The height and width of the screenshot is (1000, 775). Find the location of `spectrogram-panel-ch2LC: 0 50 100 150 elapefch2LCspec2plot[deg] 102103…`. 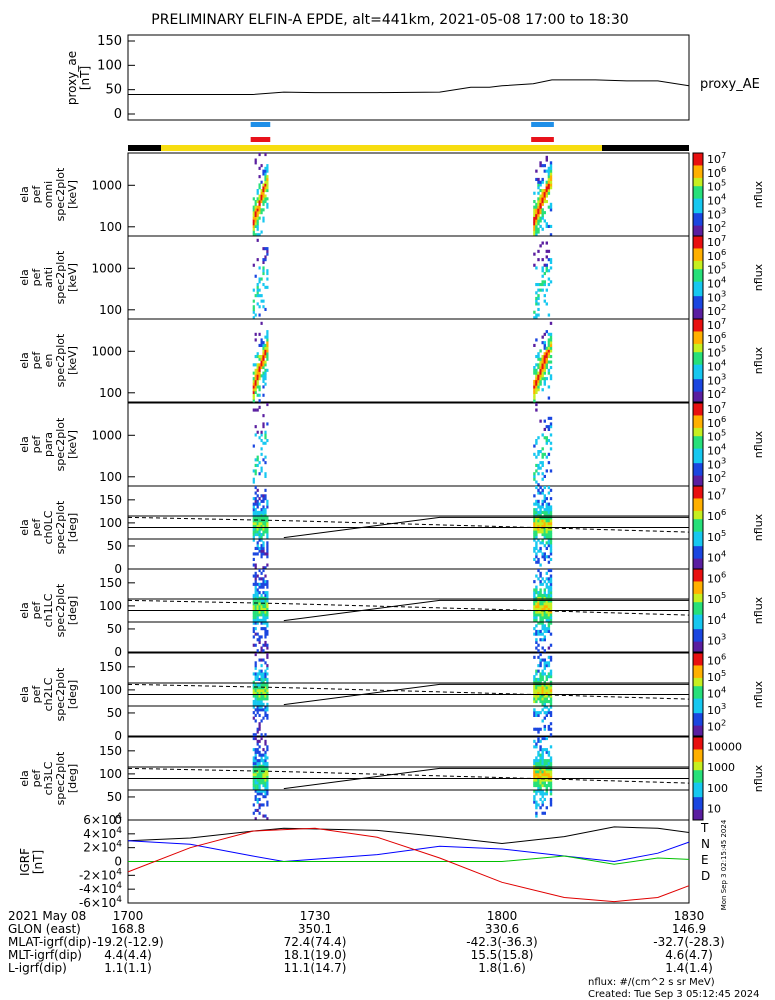

spectrogram-panel-ch2LC: 0 50 100 150 elapefch2LCspec2plot[deg] 102103… is located at coordinates (391, 697).